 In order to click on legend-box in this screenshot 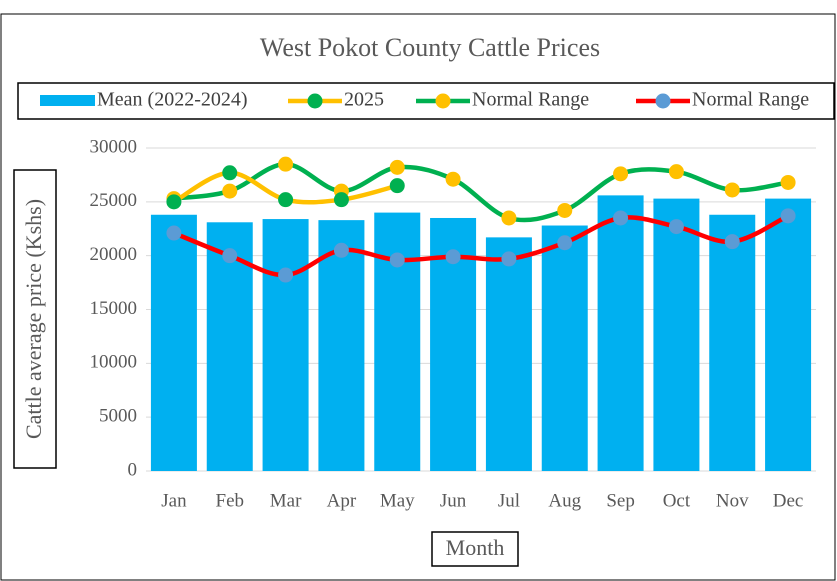, I will do `click(426, 101)`.